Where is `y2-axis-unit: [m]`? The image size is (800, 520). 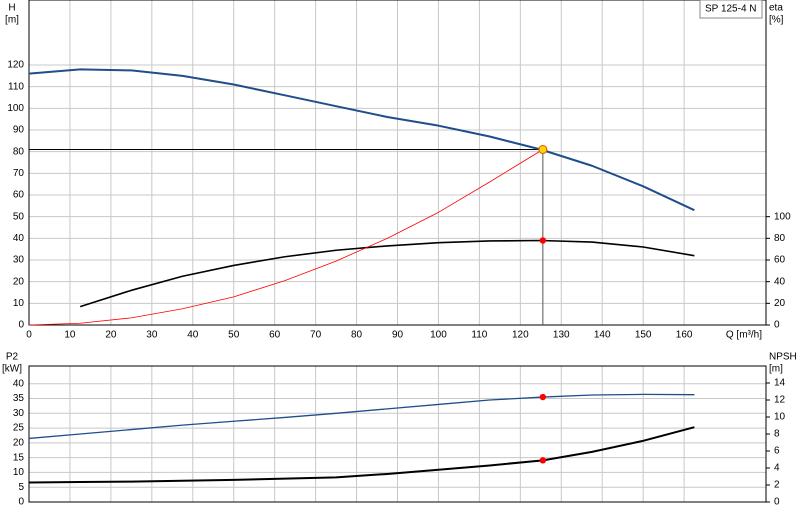
y2-axis-unit: [m] is located at coordinates (776, 369).